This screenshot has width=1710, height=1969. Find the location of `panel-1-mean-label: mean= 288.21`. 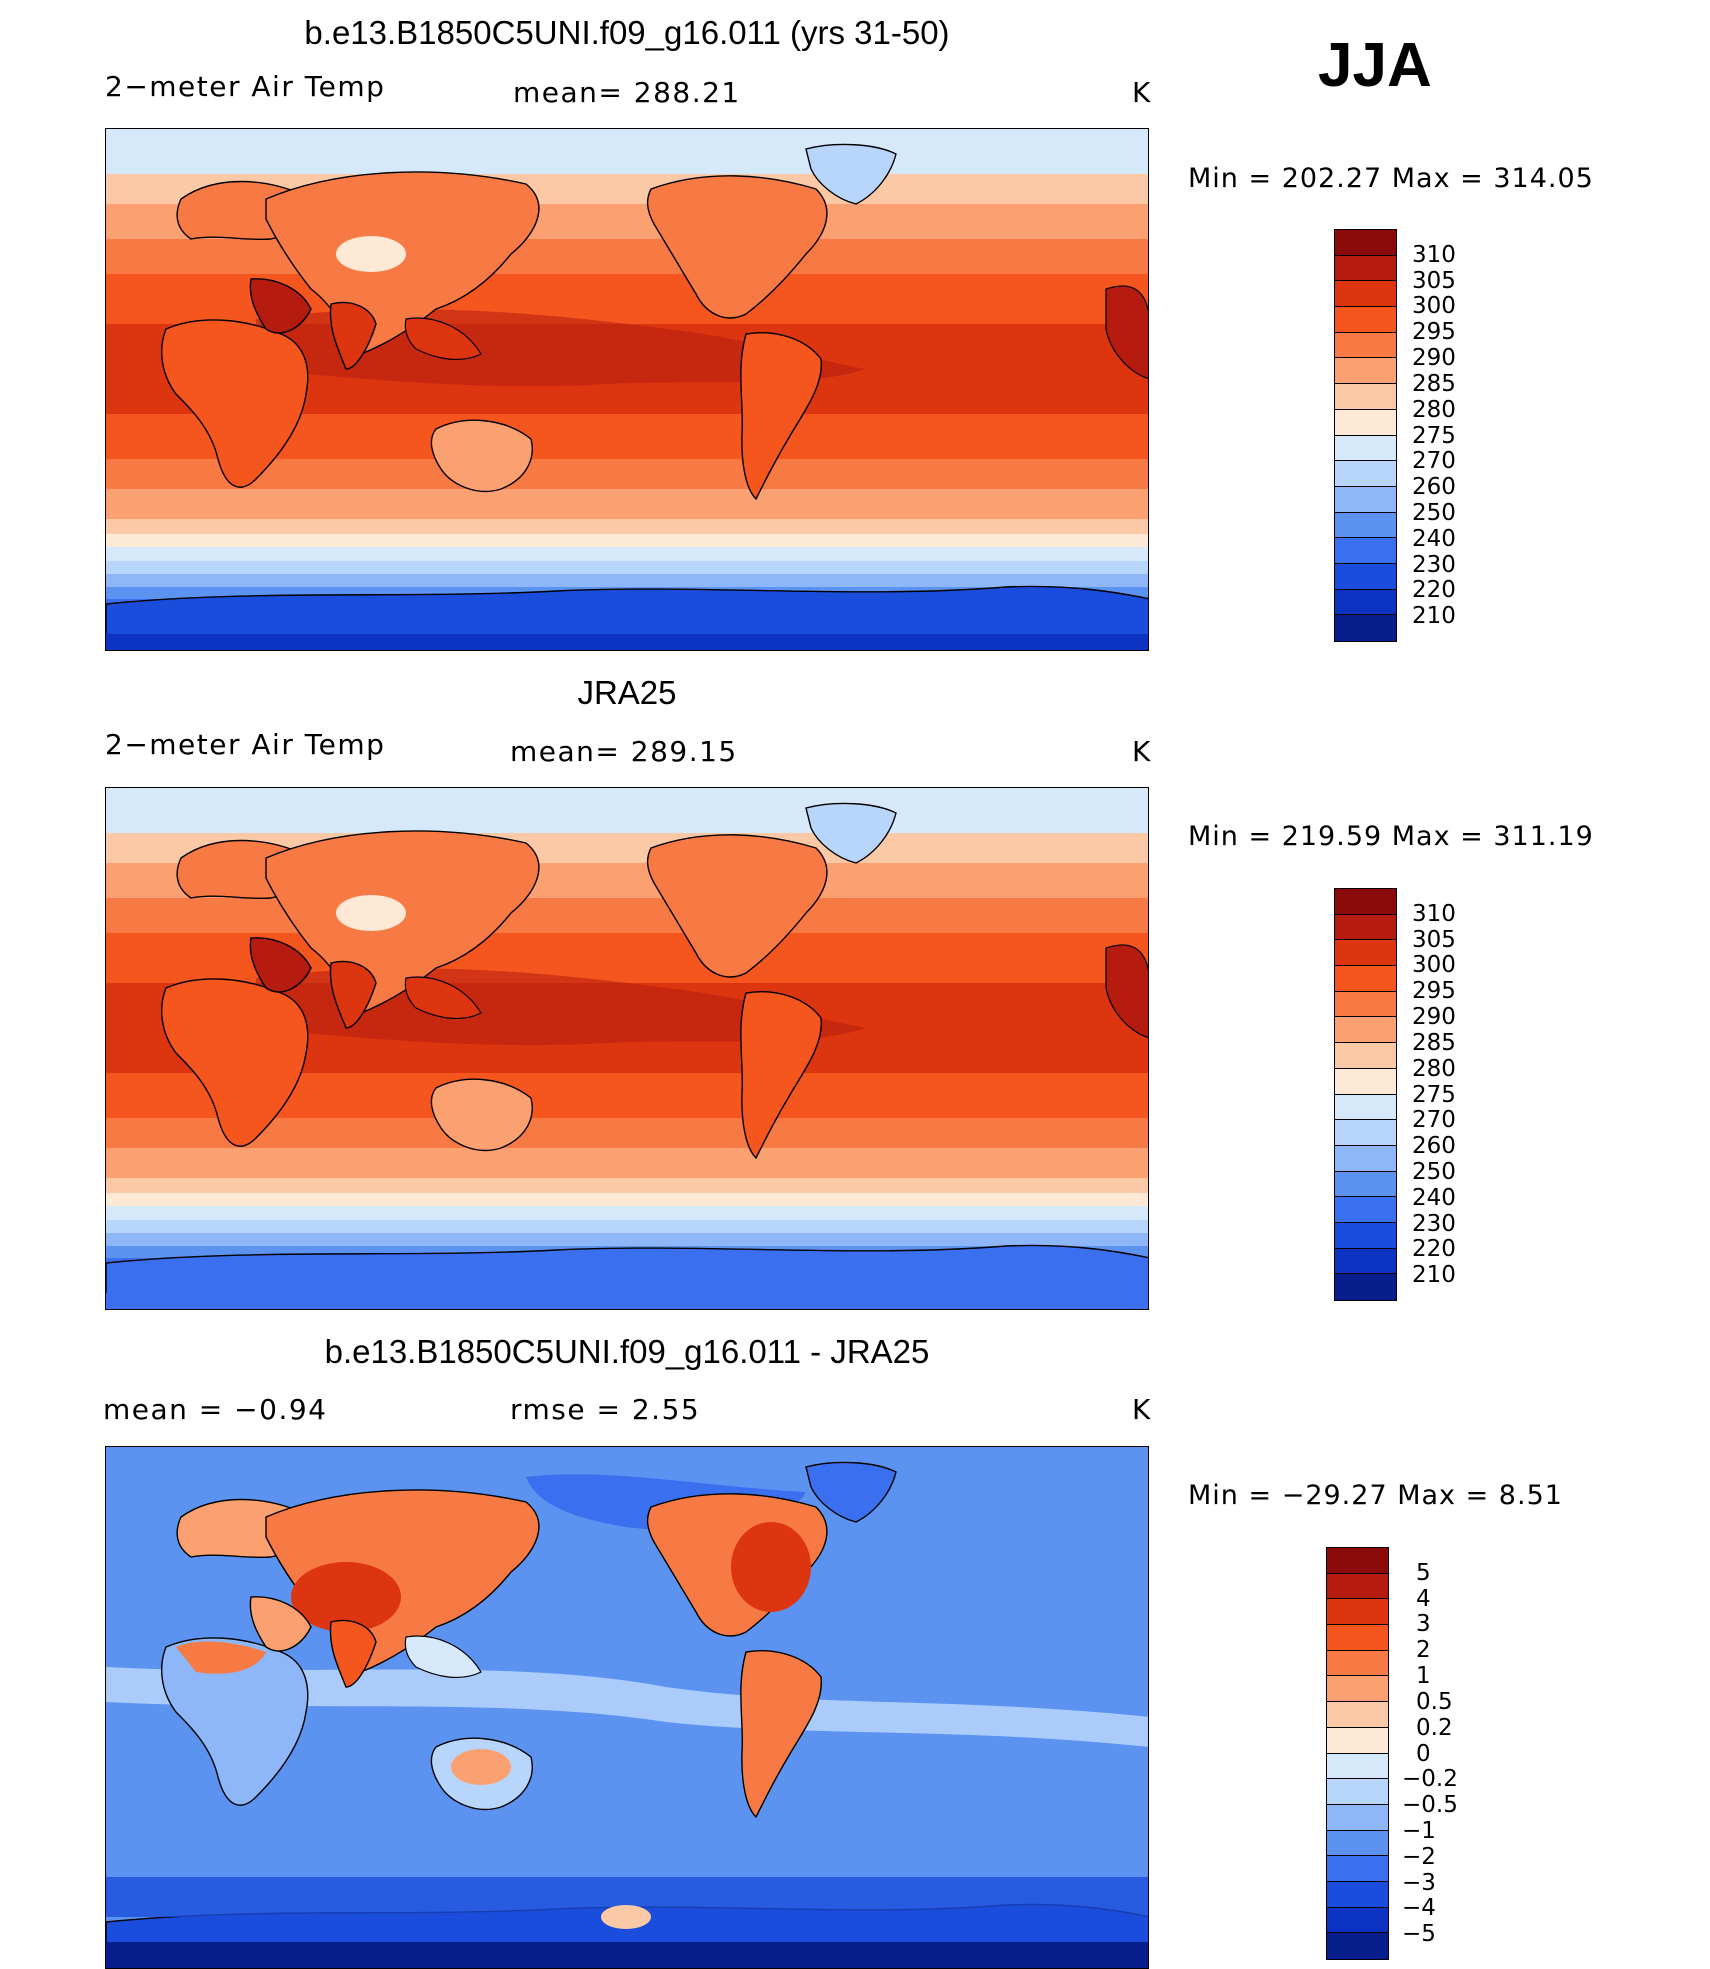

panel-1-mean-label: mean= 288.21 is located at coordinates (627, 92).